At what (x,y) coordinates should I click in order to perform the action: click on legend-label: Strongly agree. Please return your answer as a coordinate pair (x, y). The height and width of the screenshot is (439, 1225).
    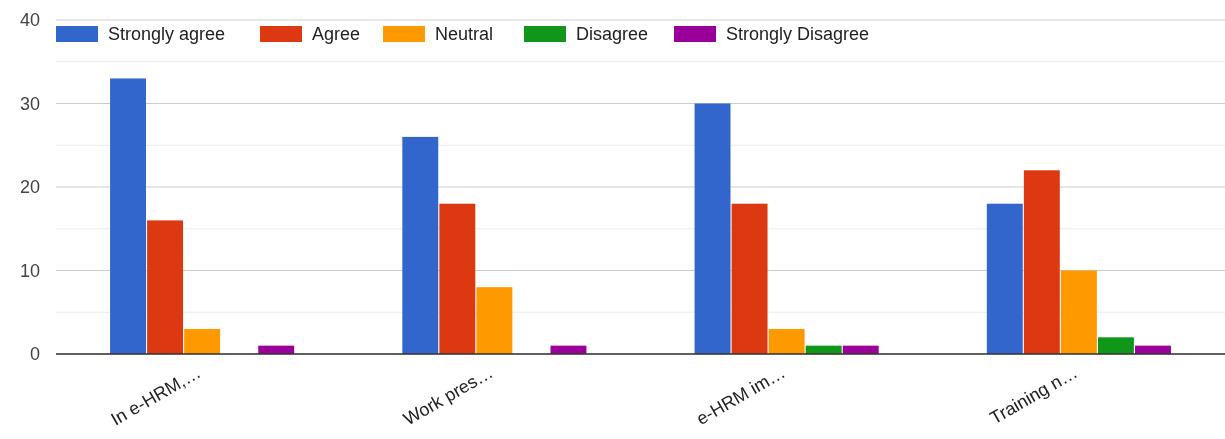
    Looking at the image, I should click on (167, 34).